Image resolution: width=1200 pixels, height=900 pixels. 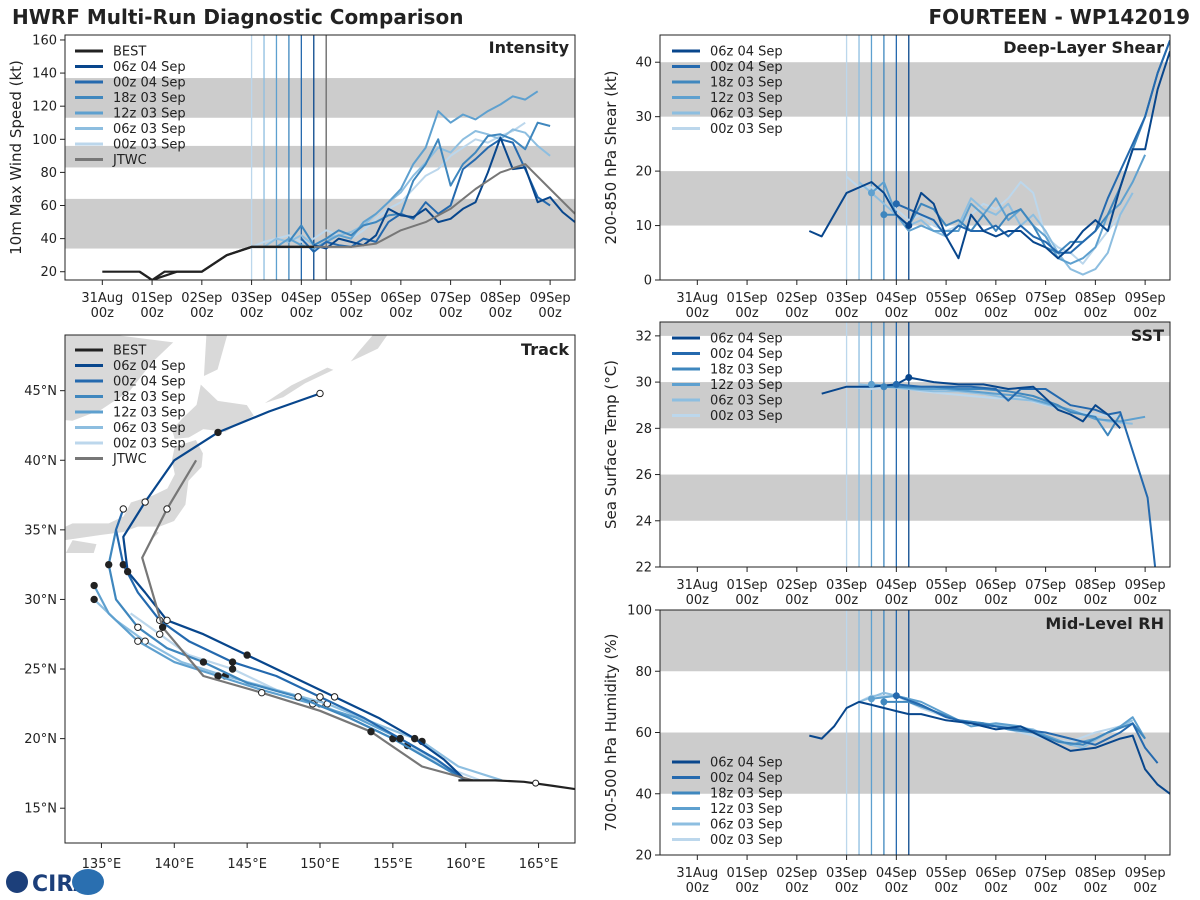 What do you see at coordinates (550, 298) in the screenshot?
I see `x-tick-label: 09Sep` at bounding box center [550, 298].